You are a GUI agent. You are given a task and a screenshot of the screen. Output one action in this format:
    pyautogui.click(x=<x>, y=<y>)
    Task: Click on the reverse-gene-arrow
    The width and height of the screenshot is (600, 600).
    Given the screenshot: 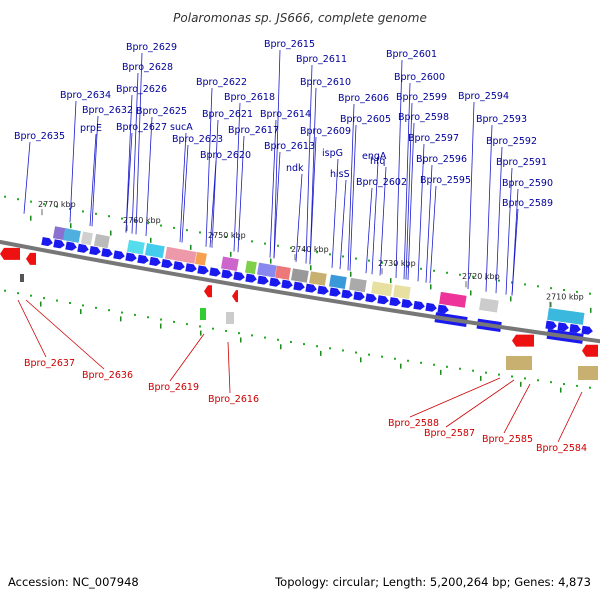 What is the action you would take?
    pyautogui.click(x=31, y=258)
    